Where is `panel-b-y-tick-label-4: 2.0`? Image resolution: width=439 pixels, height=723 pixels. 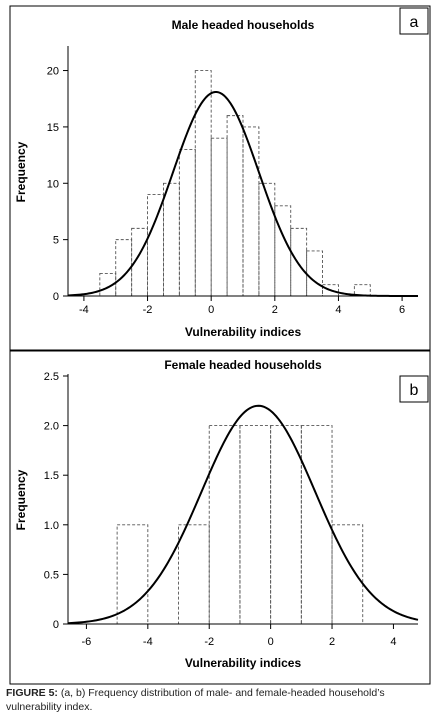
panel-b-y-tick-label-4: 2.0 is located at coordinates (51, 427).